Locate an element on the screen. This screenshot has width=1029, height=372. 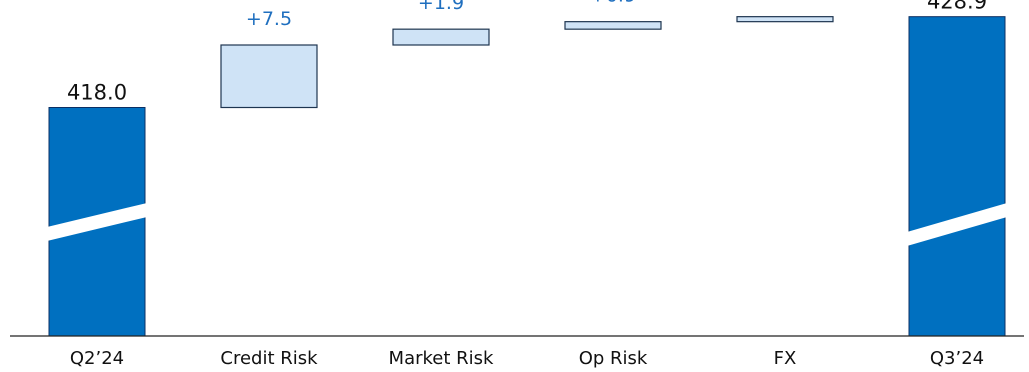
bar-1-delta is located at coordinates (269, 76).